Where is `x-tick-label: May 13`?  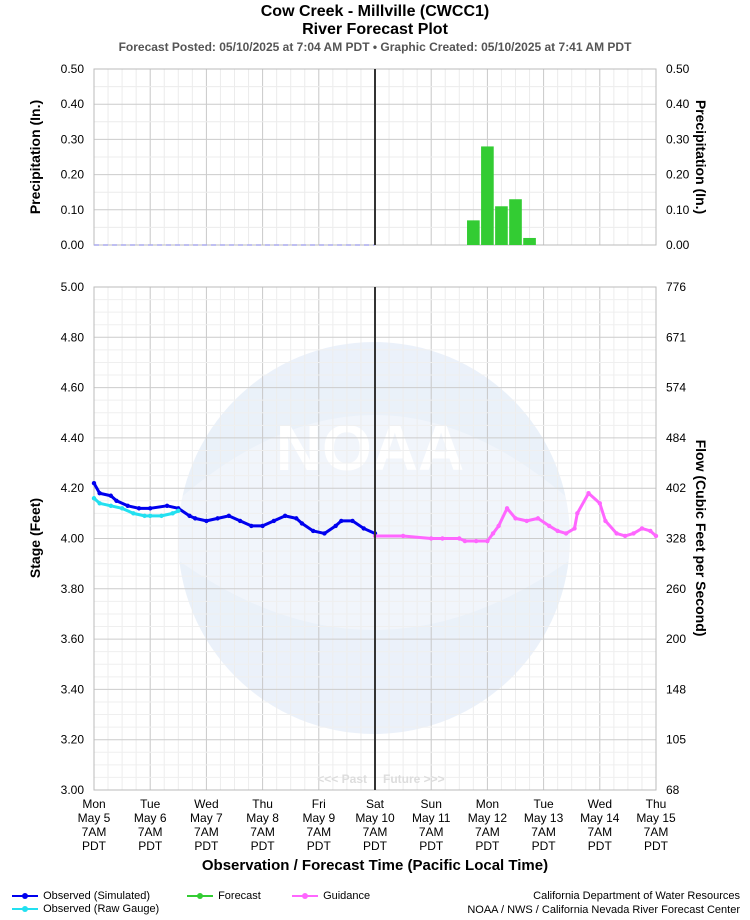 x-tick-label: May 13 is located at coordinates (544, 818).